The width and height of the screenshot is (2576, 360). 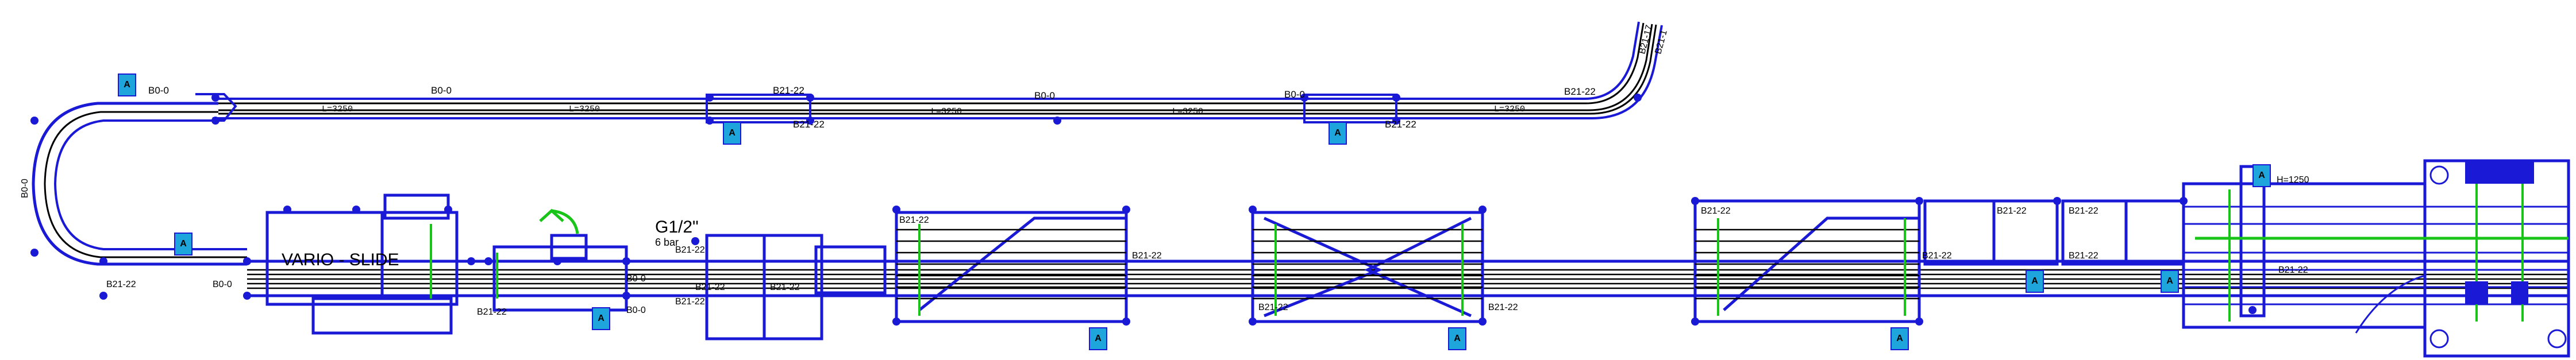 I want to click on pressure-value: 6 bar, so click(x=667, y=242).